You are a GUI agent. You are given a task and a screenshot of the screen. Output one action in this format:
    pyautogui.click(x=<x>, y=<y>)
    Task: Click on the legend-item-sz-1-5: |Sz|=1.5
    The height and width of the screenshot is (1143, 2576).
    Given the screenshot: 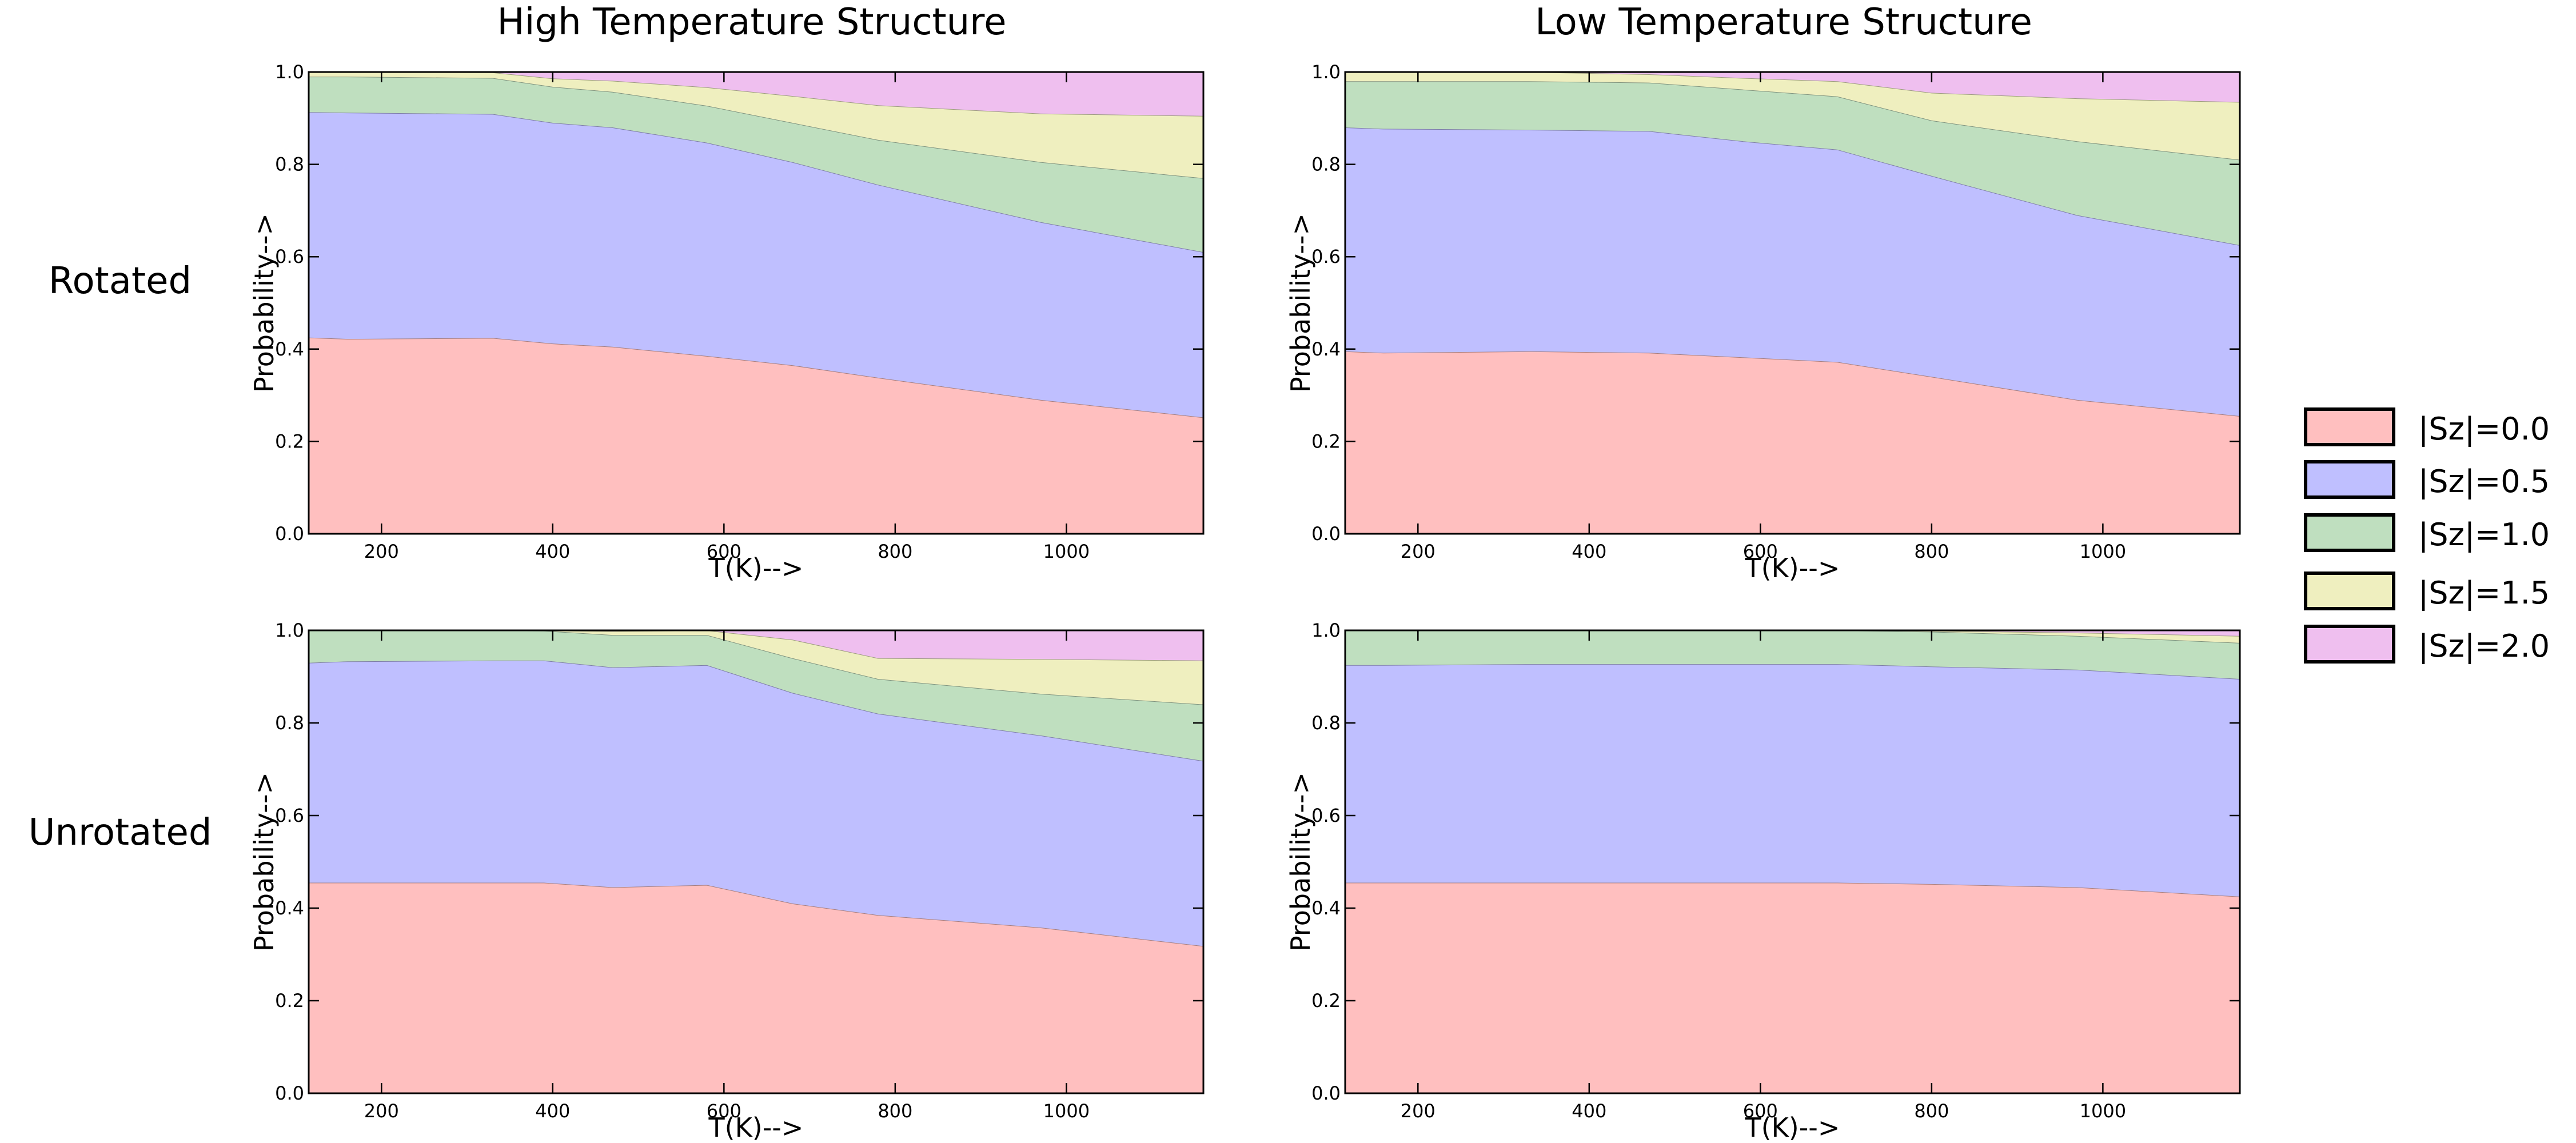 What is the action you would take?
    pyautogui.click(x=2435, y=594)
    